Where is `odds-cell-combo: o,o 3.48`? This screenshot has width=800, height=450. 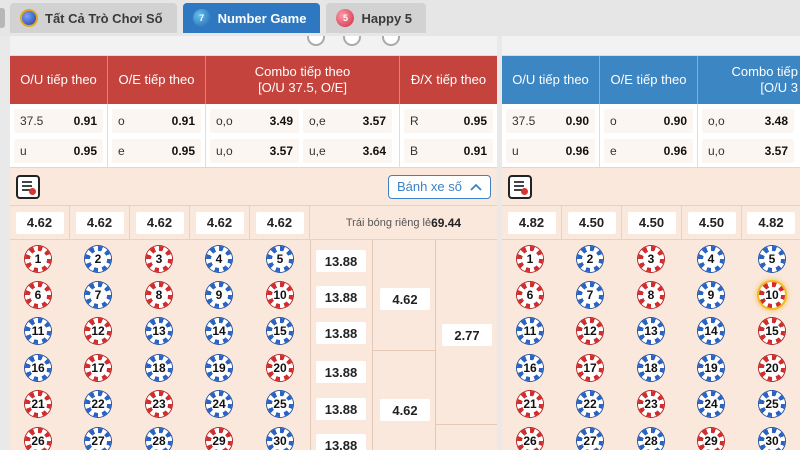
odds-cell-combo: o,o 3.48 is located at coordinates (748, 120).